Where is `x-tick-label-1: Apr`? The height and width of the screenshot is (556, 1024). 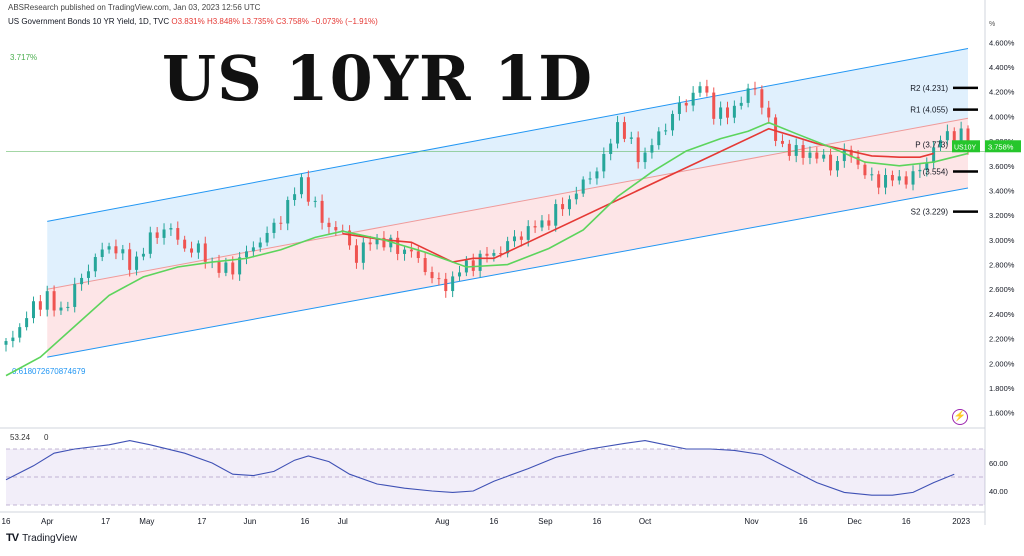
x-tick-label-1: Apr is located at coordinates (47, 521).